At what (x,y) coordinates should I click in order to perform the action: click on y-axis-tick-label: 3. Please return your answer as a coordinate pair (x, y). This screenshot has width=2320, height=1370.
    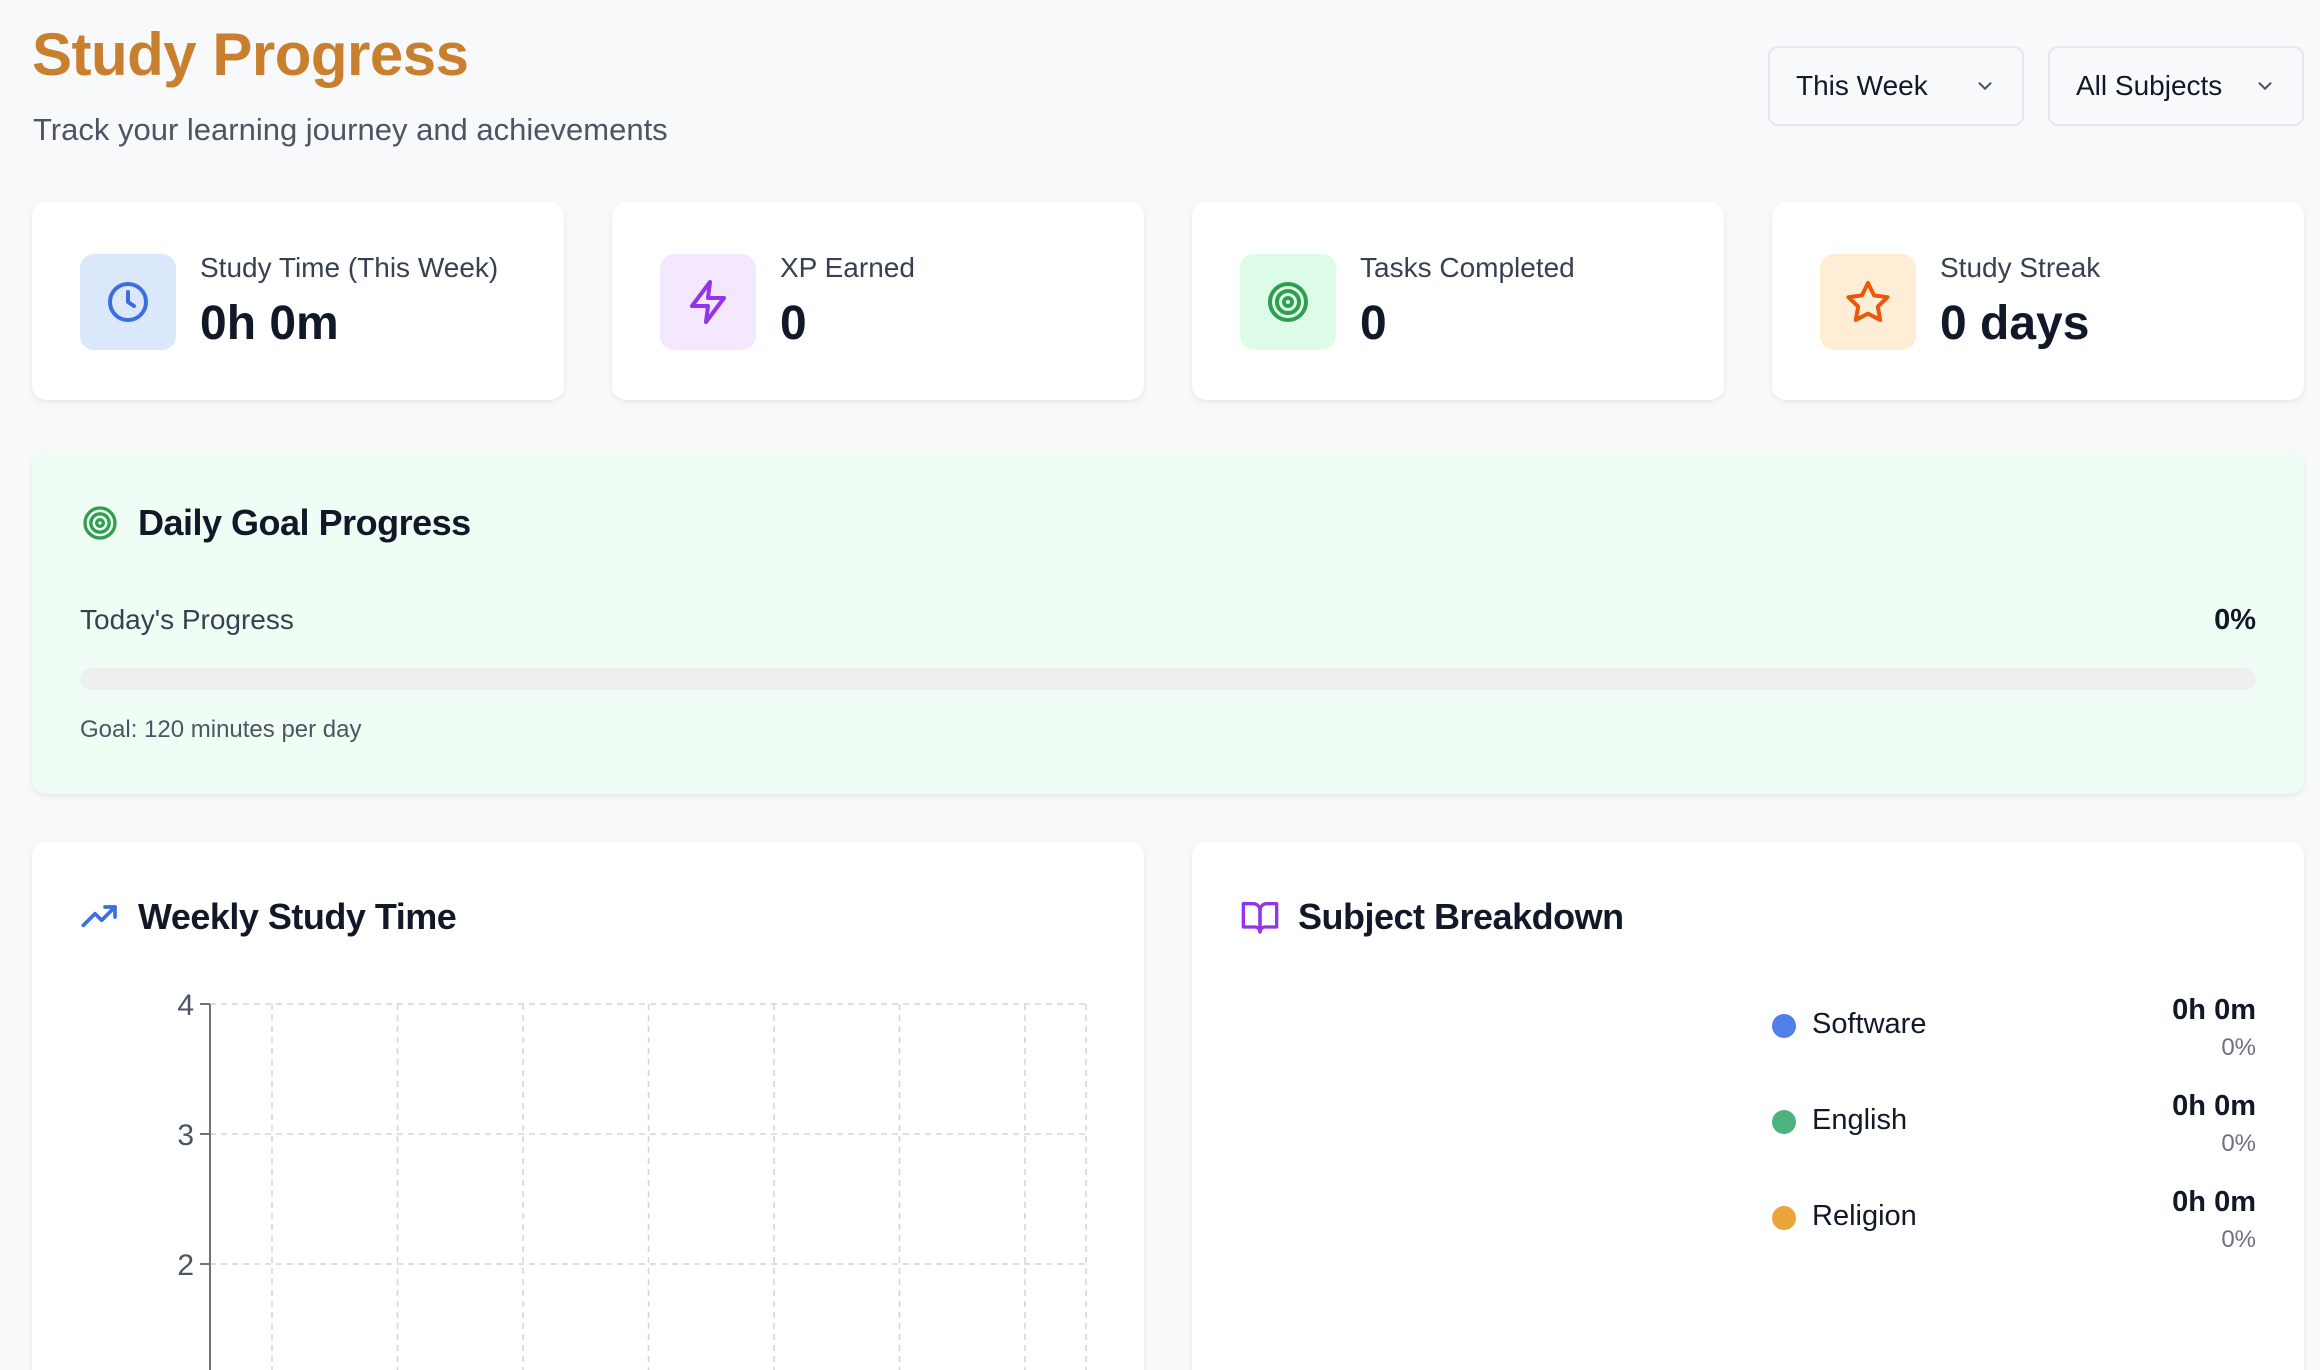
    Looking at the image, I should click on (185, 1135).